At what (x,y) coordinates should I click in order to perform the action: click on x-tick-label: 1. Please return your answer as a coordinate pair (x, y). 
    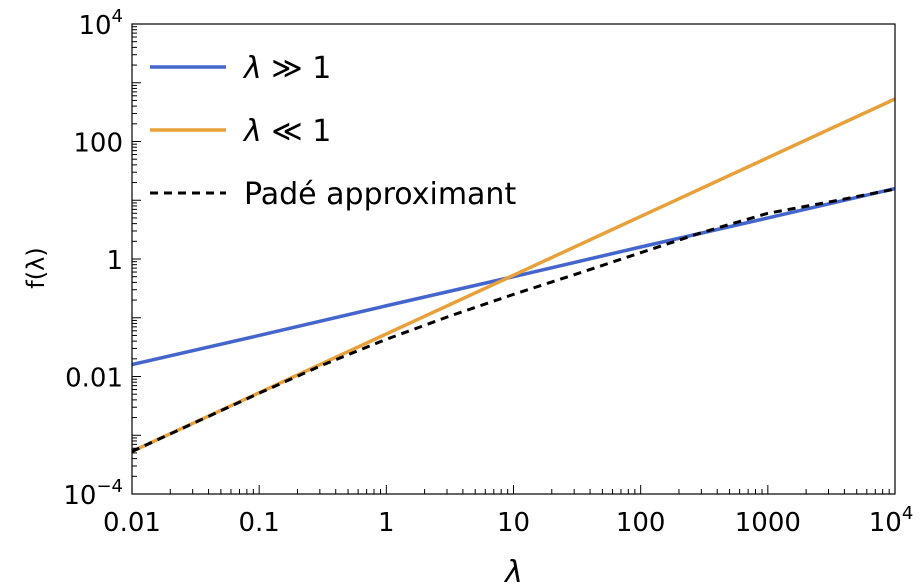
    Looking at the image, I should click on (386, 523).